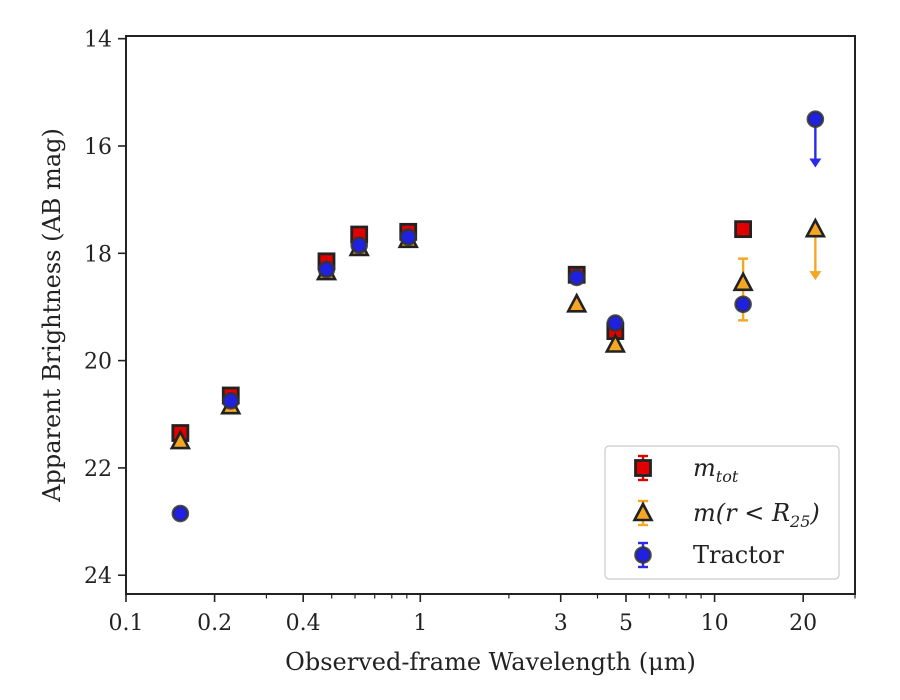 This screenshot has width=900, height=700. What do you see at coordinates (814, 513) in the screenshot?
I see `legend-label-suffix: )` at bounding box center [814, 513].